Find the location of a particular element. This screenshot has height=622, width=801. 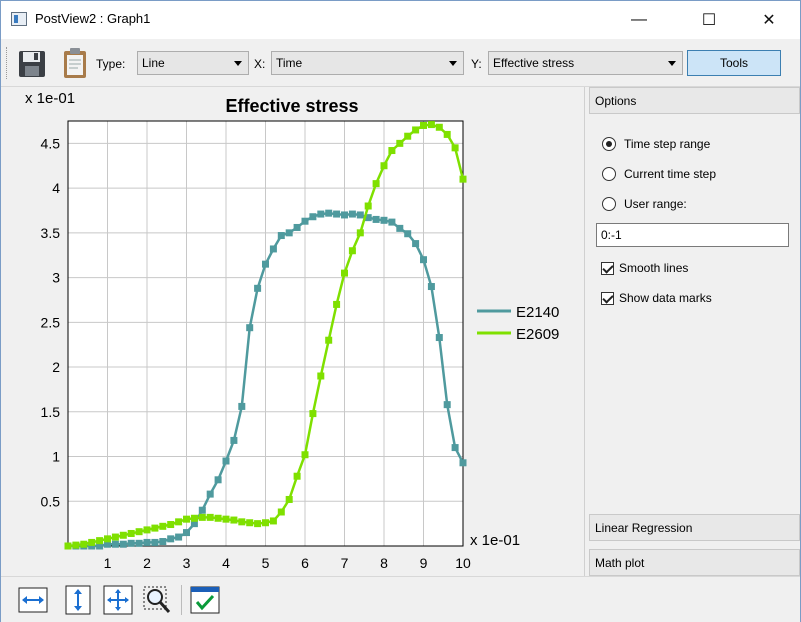

close-icon: ✕ is located at coordinates (769, 20).